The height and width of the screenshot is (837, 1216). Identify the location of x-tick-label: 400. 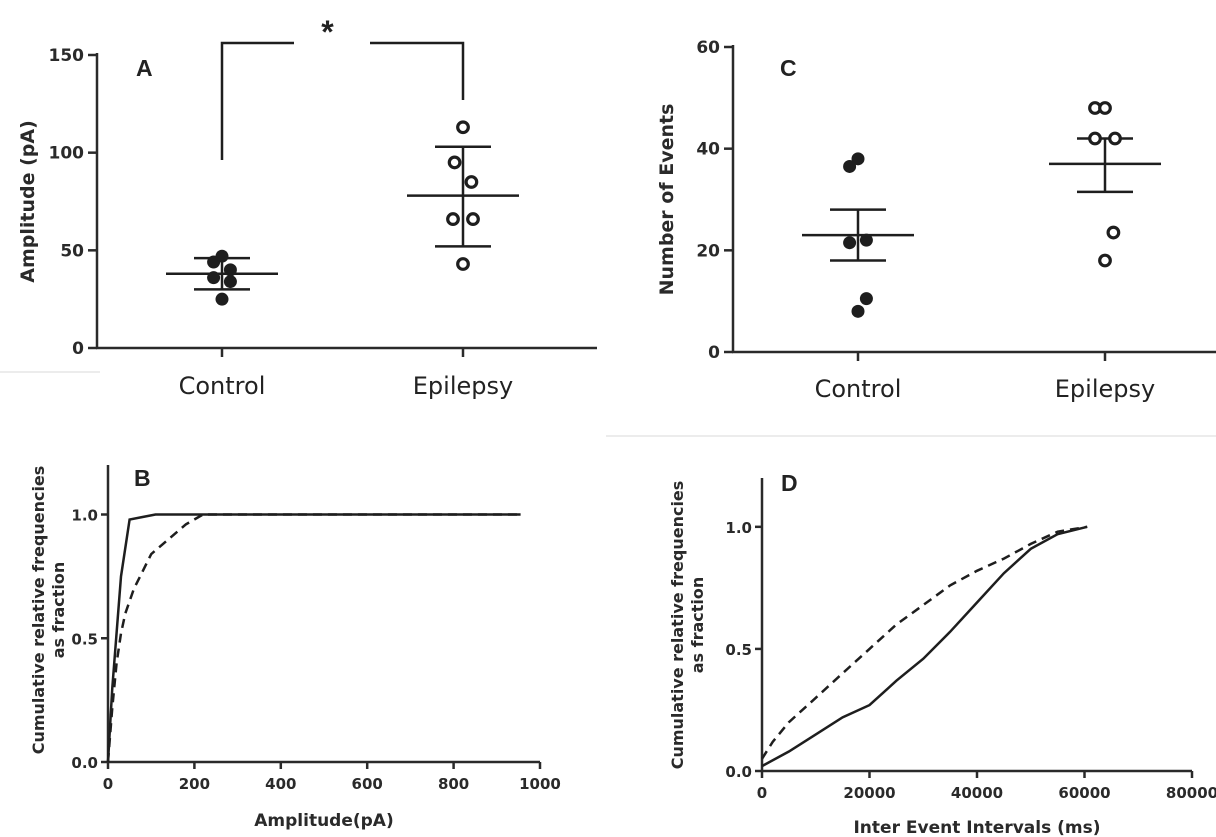
(280, 784).